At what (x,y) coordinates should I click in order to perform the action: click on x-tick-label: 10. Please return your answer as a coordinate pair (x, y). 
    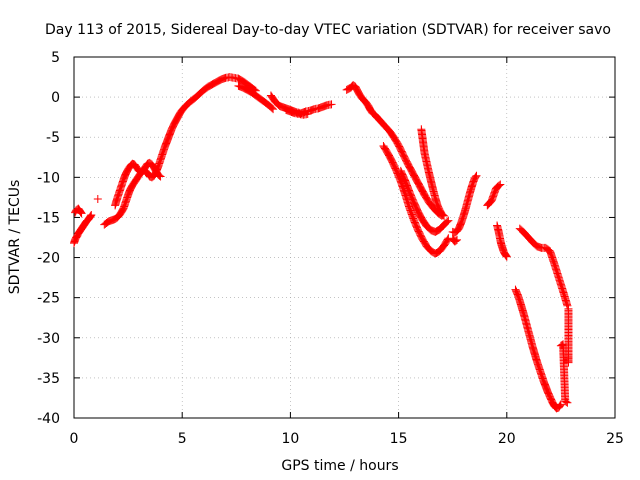
    Looking at the image, I should click on (290, 439).